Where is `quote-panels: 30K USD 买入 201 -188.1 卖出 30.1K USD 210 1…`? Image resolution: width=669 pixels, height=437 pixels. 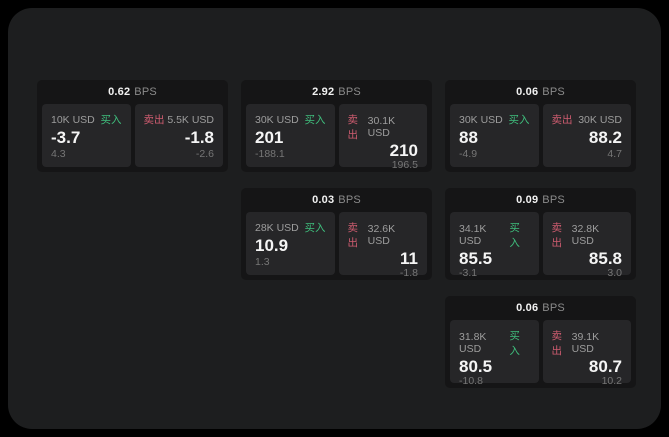 quote-panels: 30K USD 买入 201 -188.1 卖出 30.1K USD 210 1… is located at coordinates (336, 137).